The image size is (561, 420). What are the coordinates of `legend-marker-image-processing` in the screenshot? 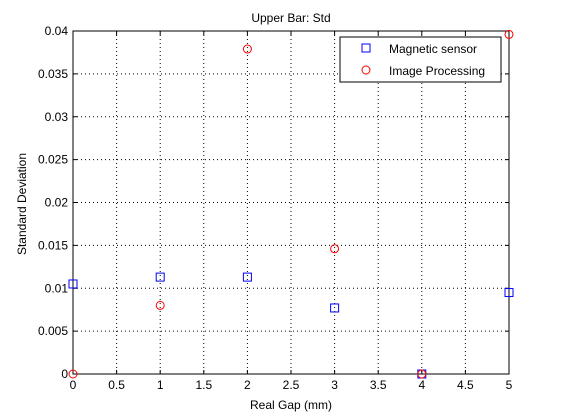 It's located at (366, 70).